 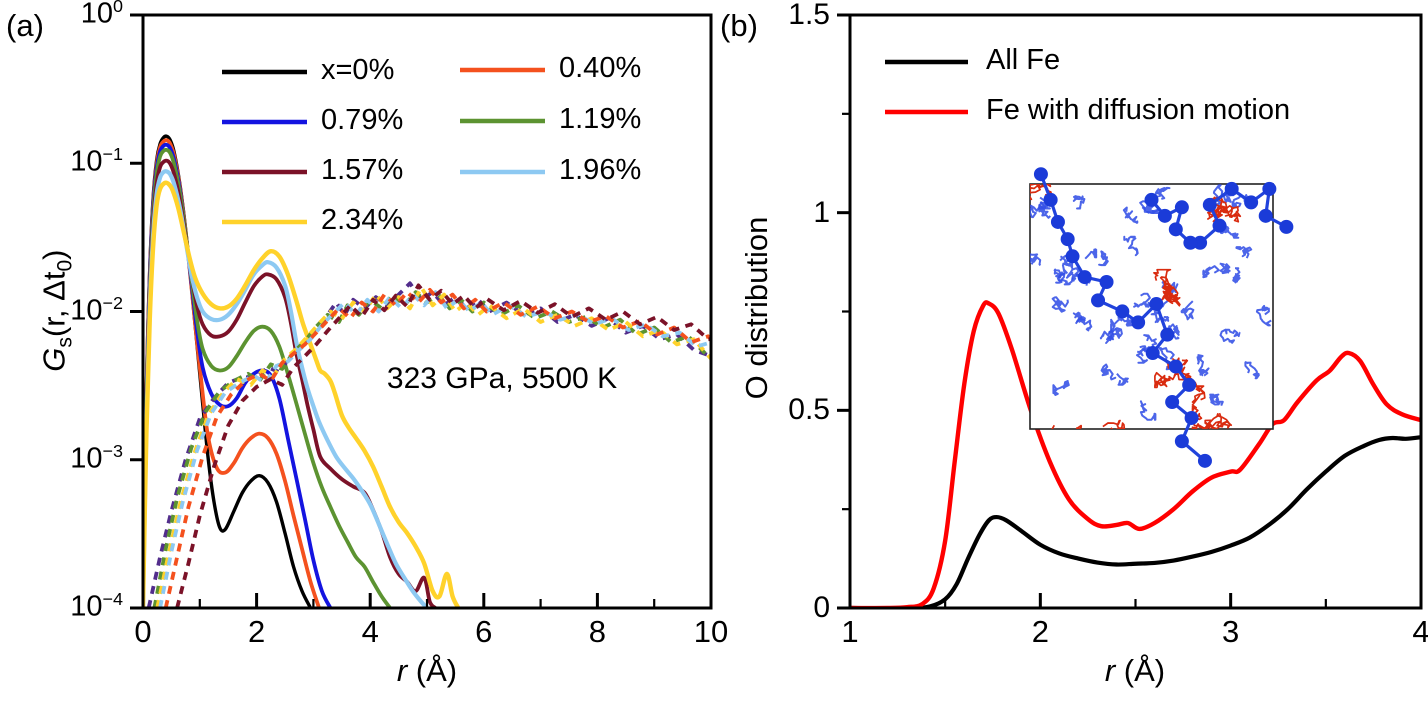 I want to click on curve-2.34solid, so click(x=302, y=394).